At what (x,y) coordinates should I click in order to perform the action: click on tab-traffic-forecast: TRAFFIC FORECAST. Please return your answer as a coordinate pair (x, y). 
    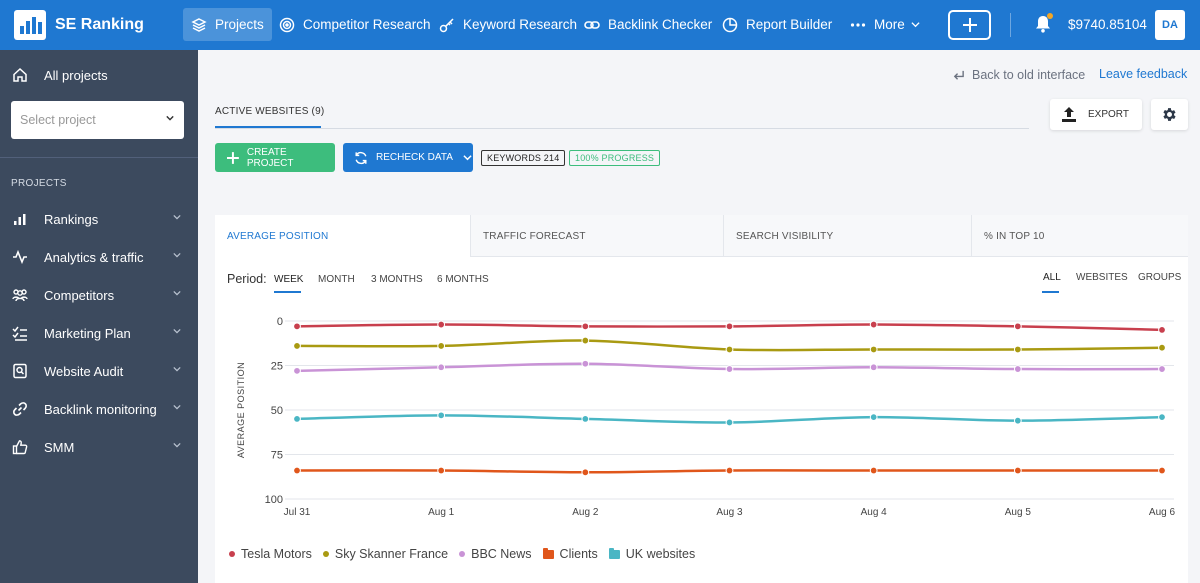
    Looking at the image, I should click on (596, 236).